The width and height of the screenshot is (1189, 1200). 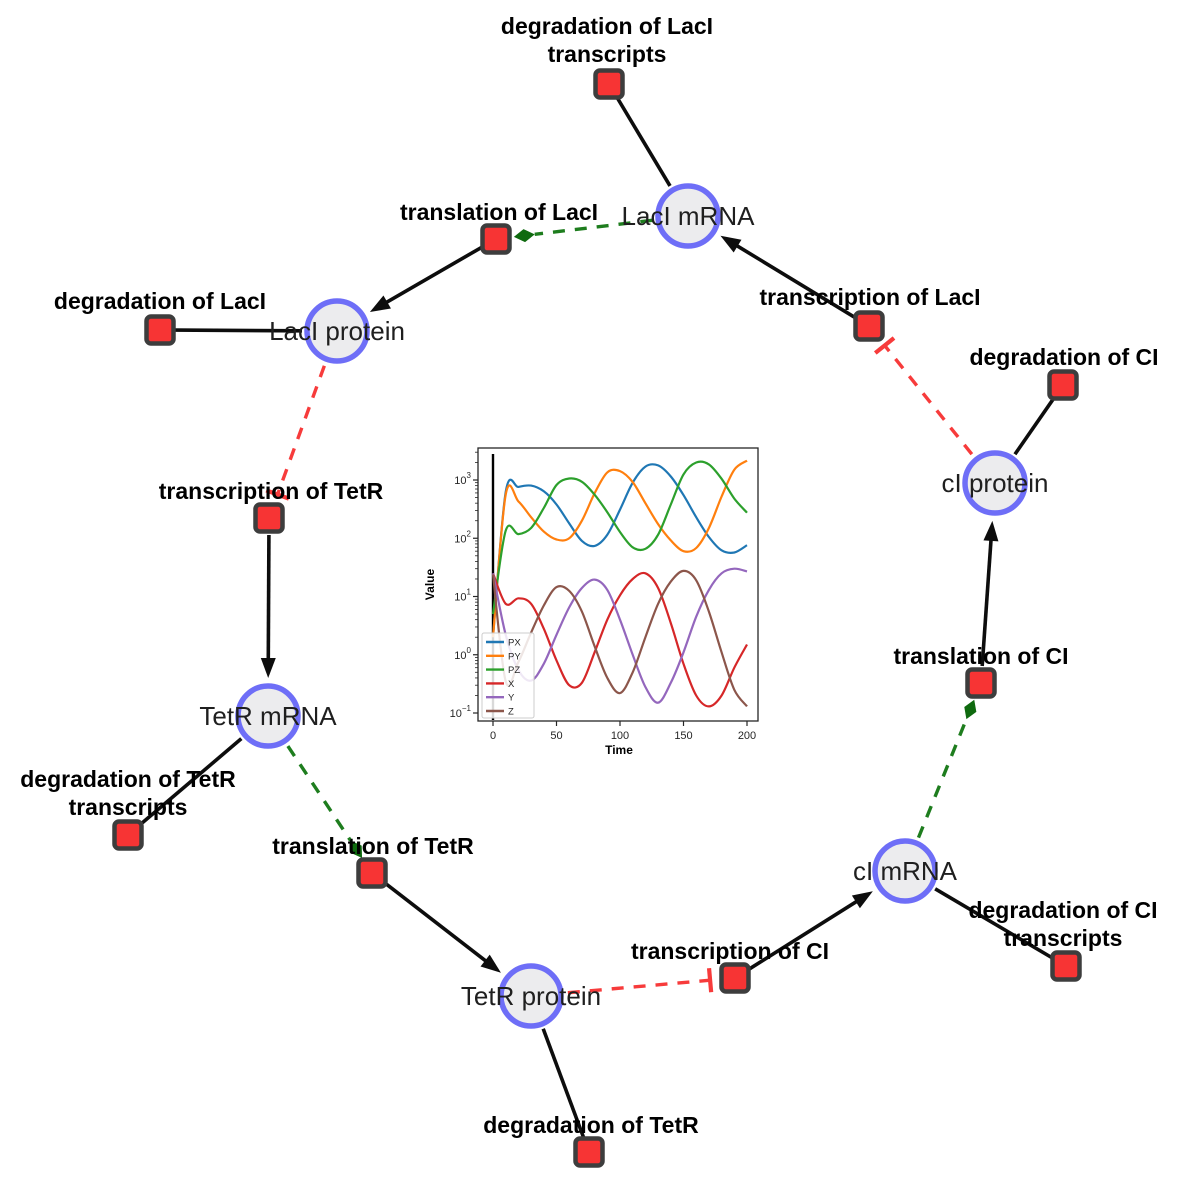 What do you see at coordinates (493, 736) in the screenshot?
I see `svg-text: 0` at bounding box center [493, 736].